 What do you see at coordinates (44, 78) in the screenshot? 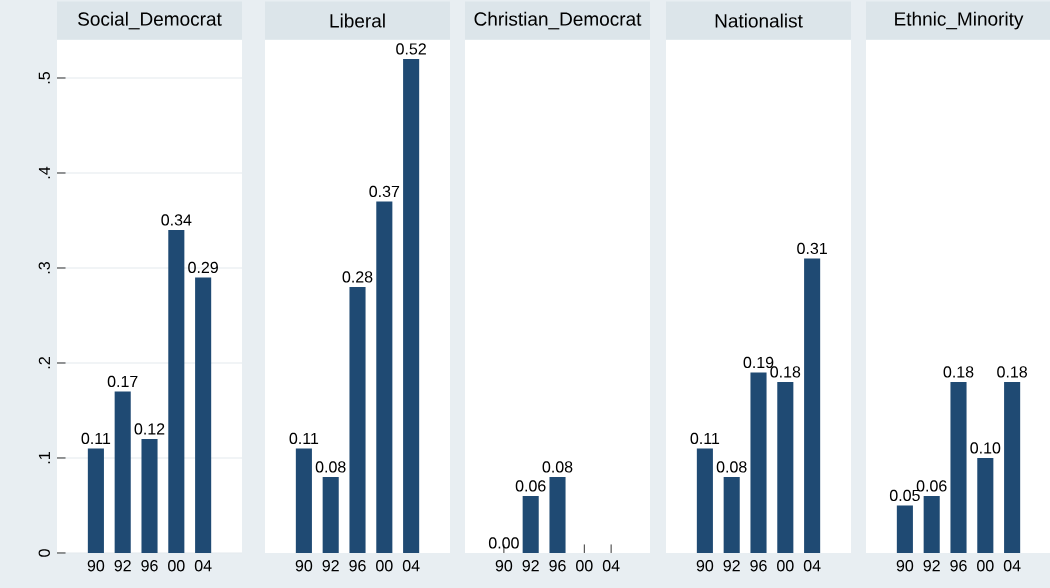
I see `y-tick-label: .5` at bounding box center [44, 78].